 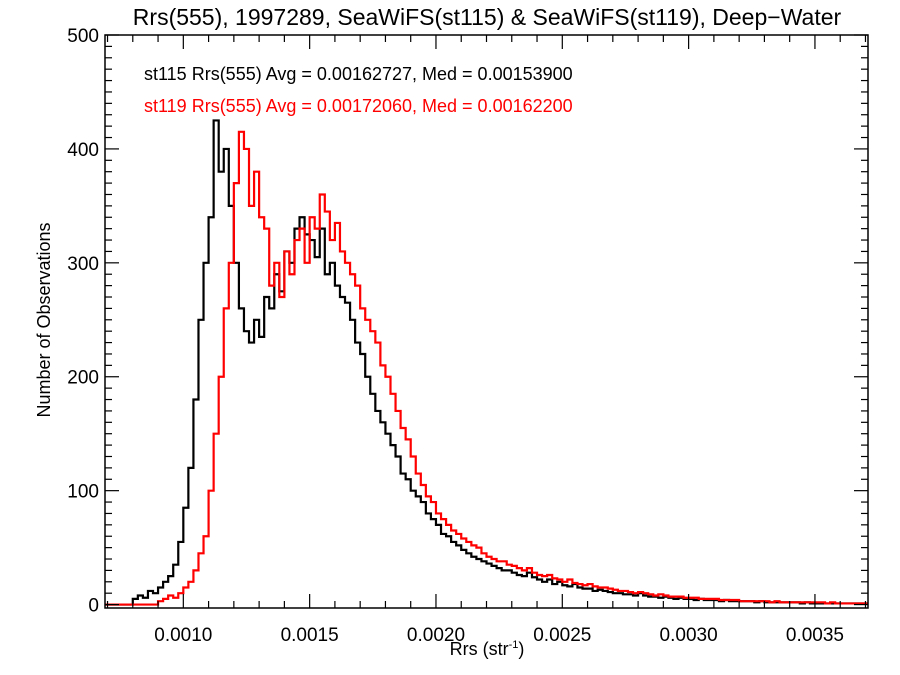 I want to click on x-axis-label: Rrs (str-1), so click(x=487, y=649).